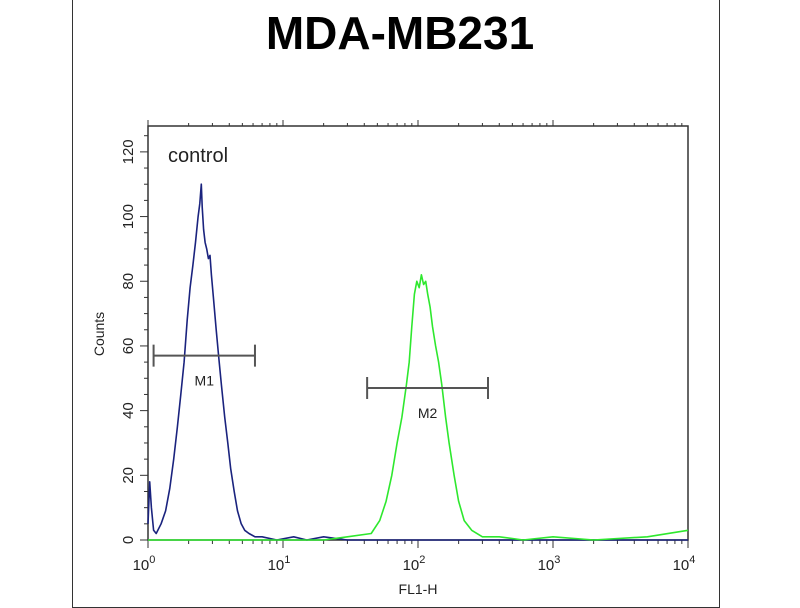 The height and width of the screenshot is (608, 800). Describe the element at coordinates (684, 564) in the screenshot. I see `x-tick-label: 10⁴` at that location.